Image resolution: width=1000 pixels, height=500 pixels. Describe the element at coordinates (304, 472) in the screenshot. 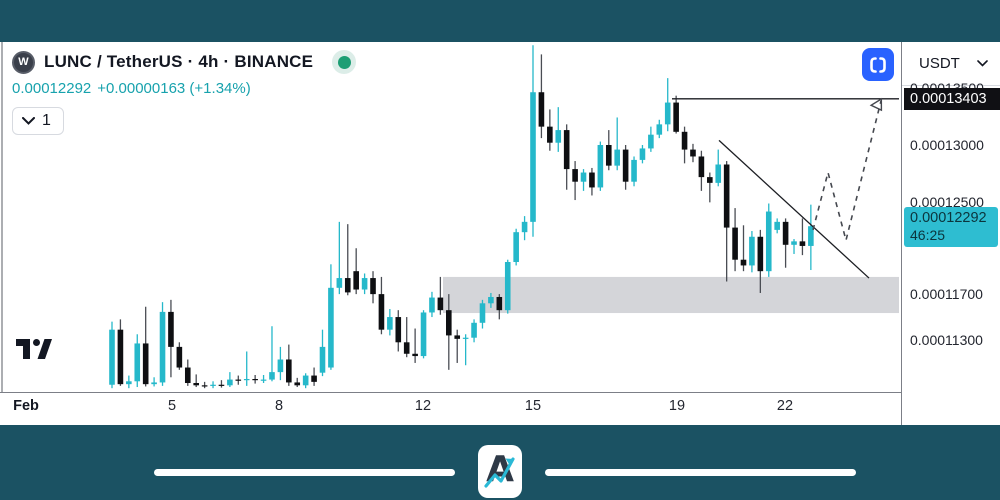

I see `divider-line-left` at that location.